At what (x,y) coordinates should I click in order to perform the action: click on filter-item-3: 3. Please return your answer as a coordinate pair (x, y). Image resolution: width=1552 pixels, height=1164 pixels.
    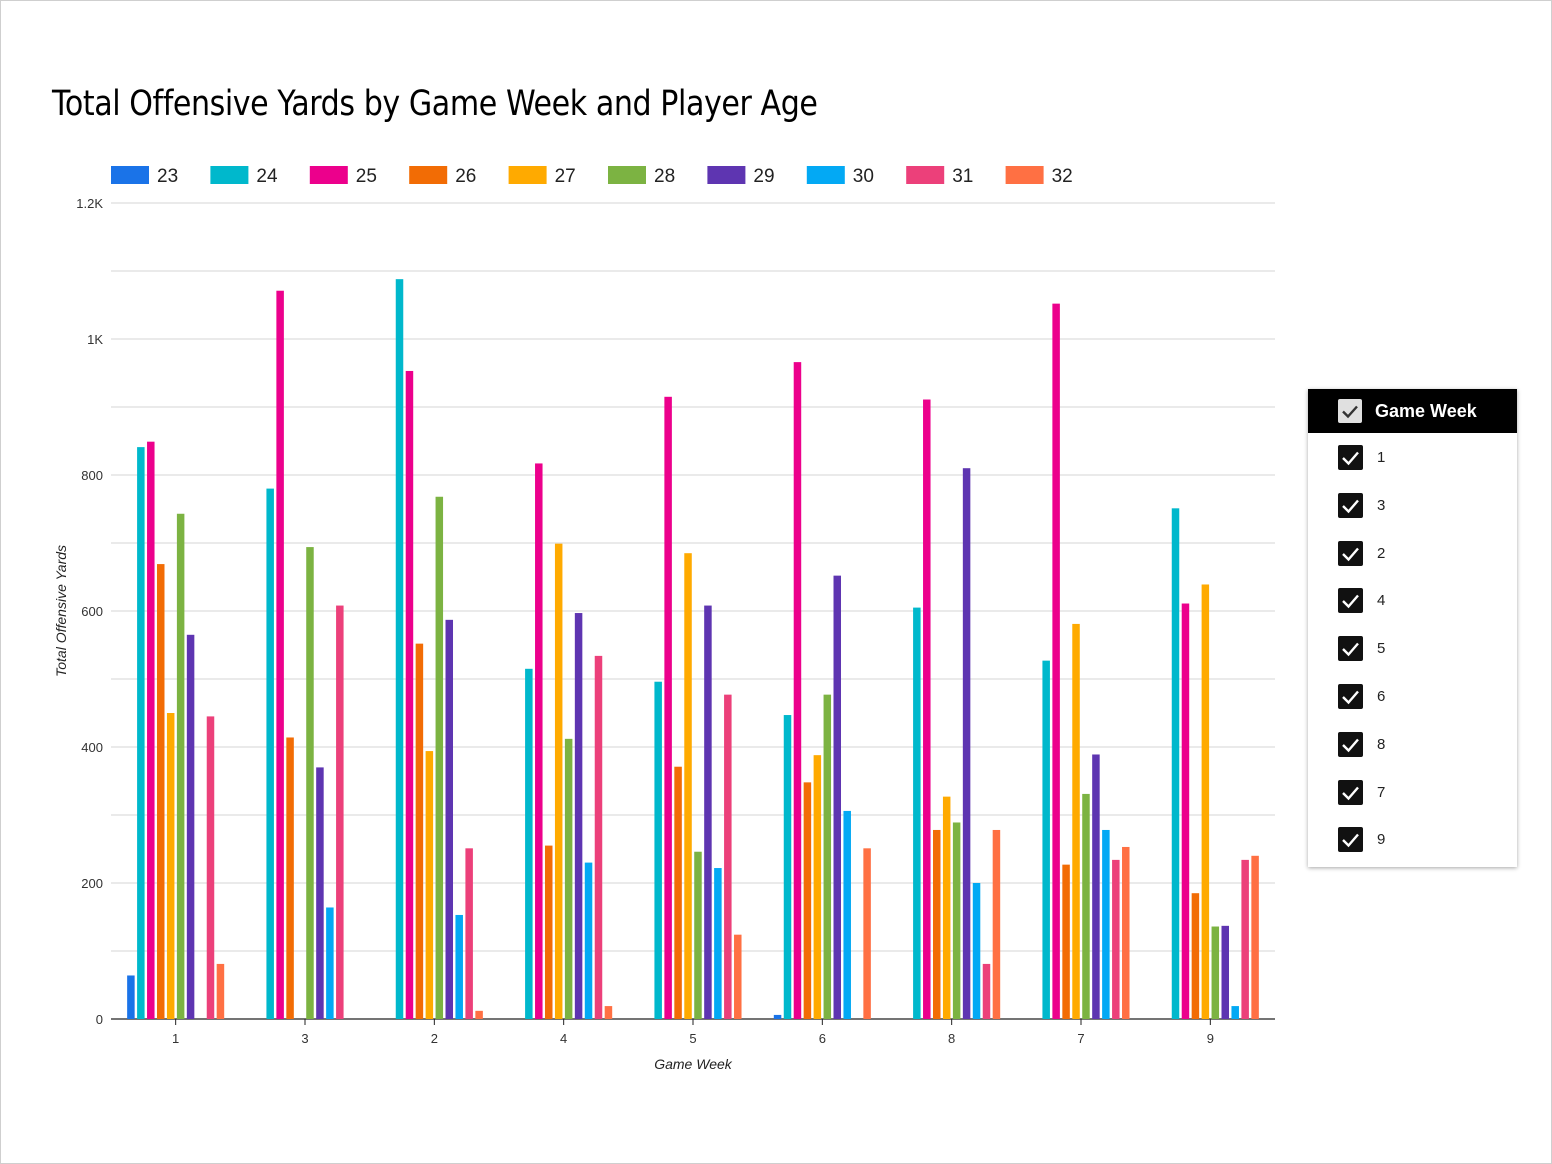
    Looking at the image, I should click on (1412, 504).